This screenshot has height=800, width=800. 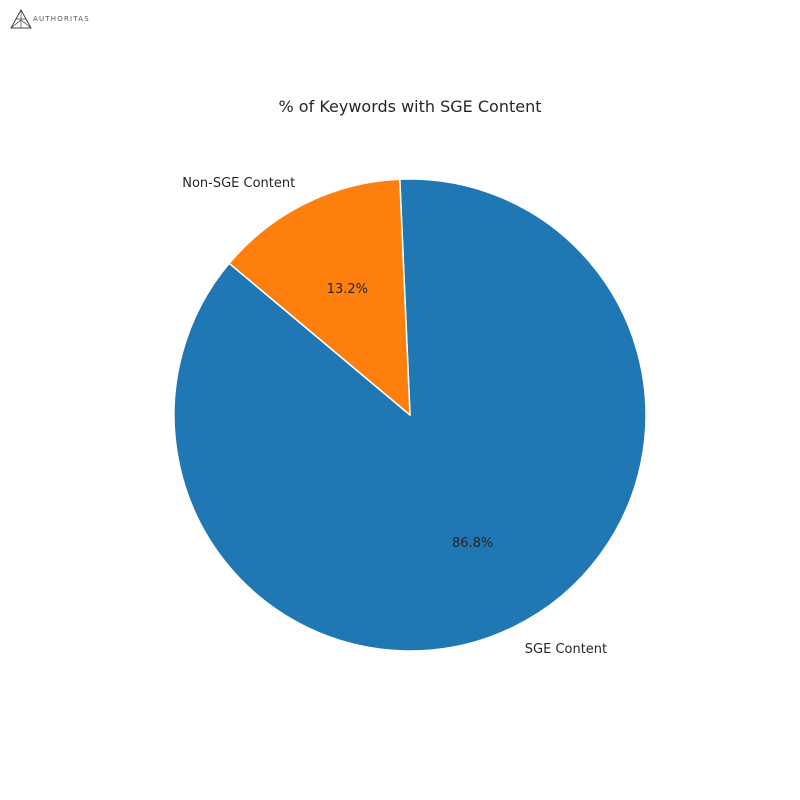 What do you see at coordinates (238, 183) in the screenshot?
I see `pie-category-label: Non-SGE Content` at bounding box center [238, 183].